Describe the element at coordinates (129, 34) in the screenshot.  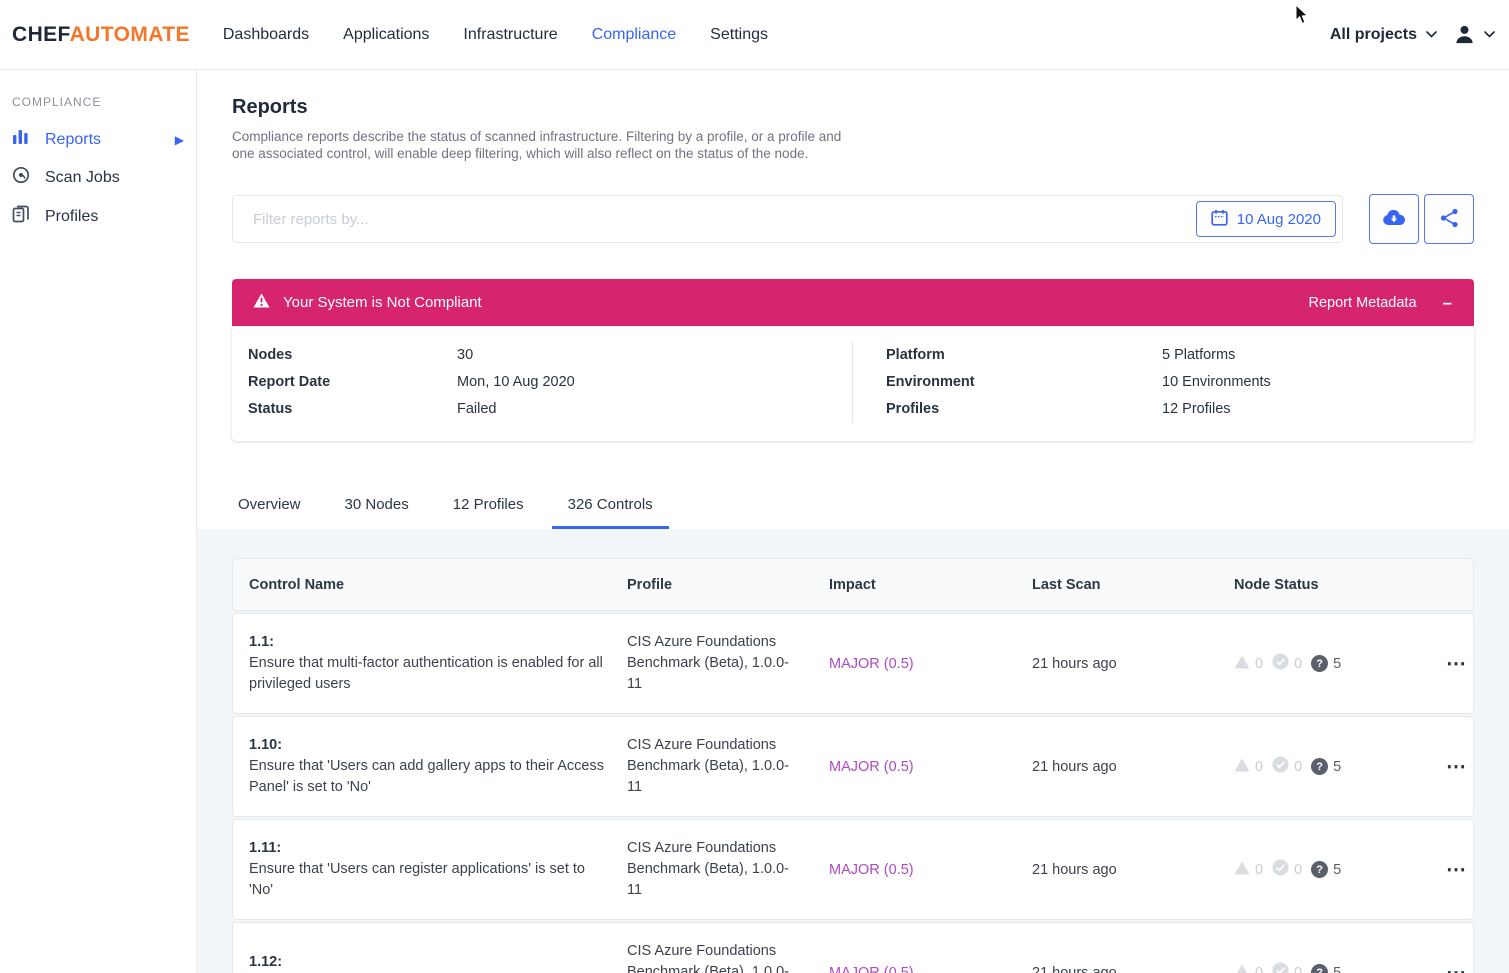
I see `logo-automate-text: AUTOMATE` at that location.